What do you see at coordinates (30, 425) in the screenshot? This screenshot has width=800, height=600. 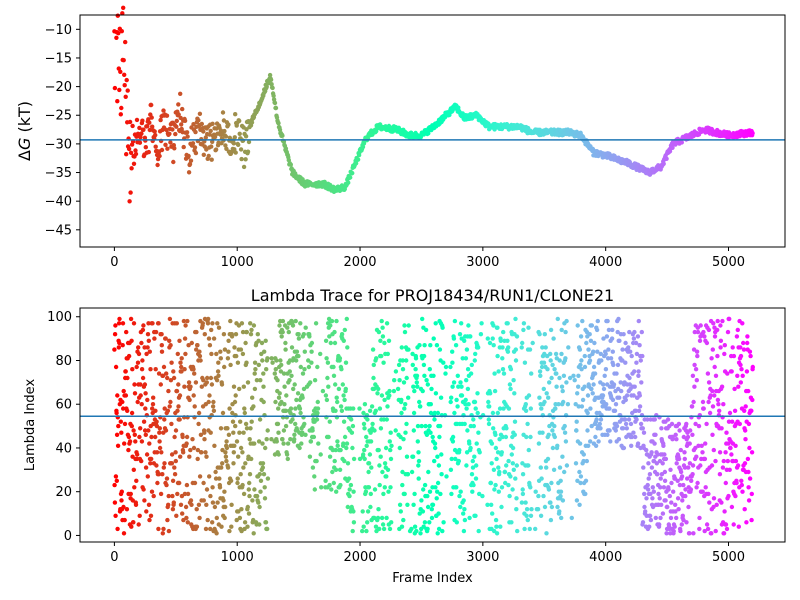 I see `lambda-trace-y-axis-label: Lambda Index` at bounding box center [30, 425].